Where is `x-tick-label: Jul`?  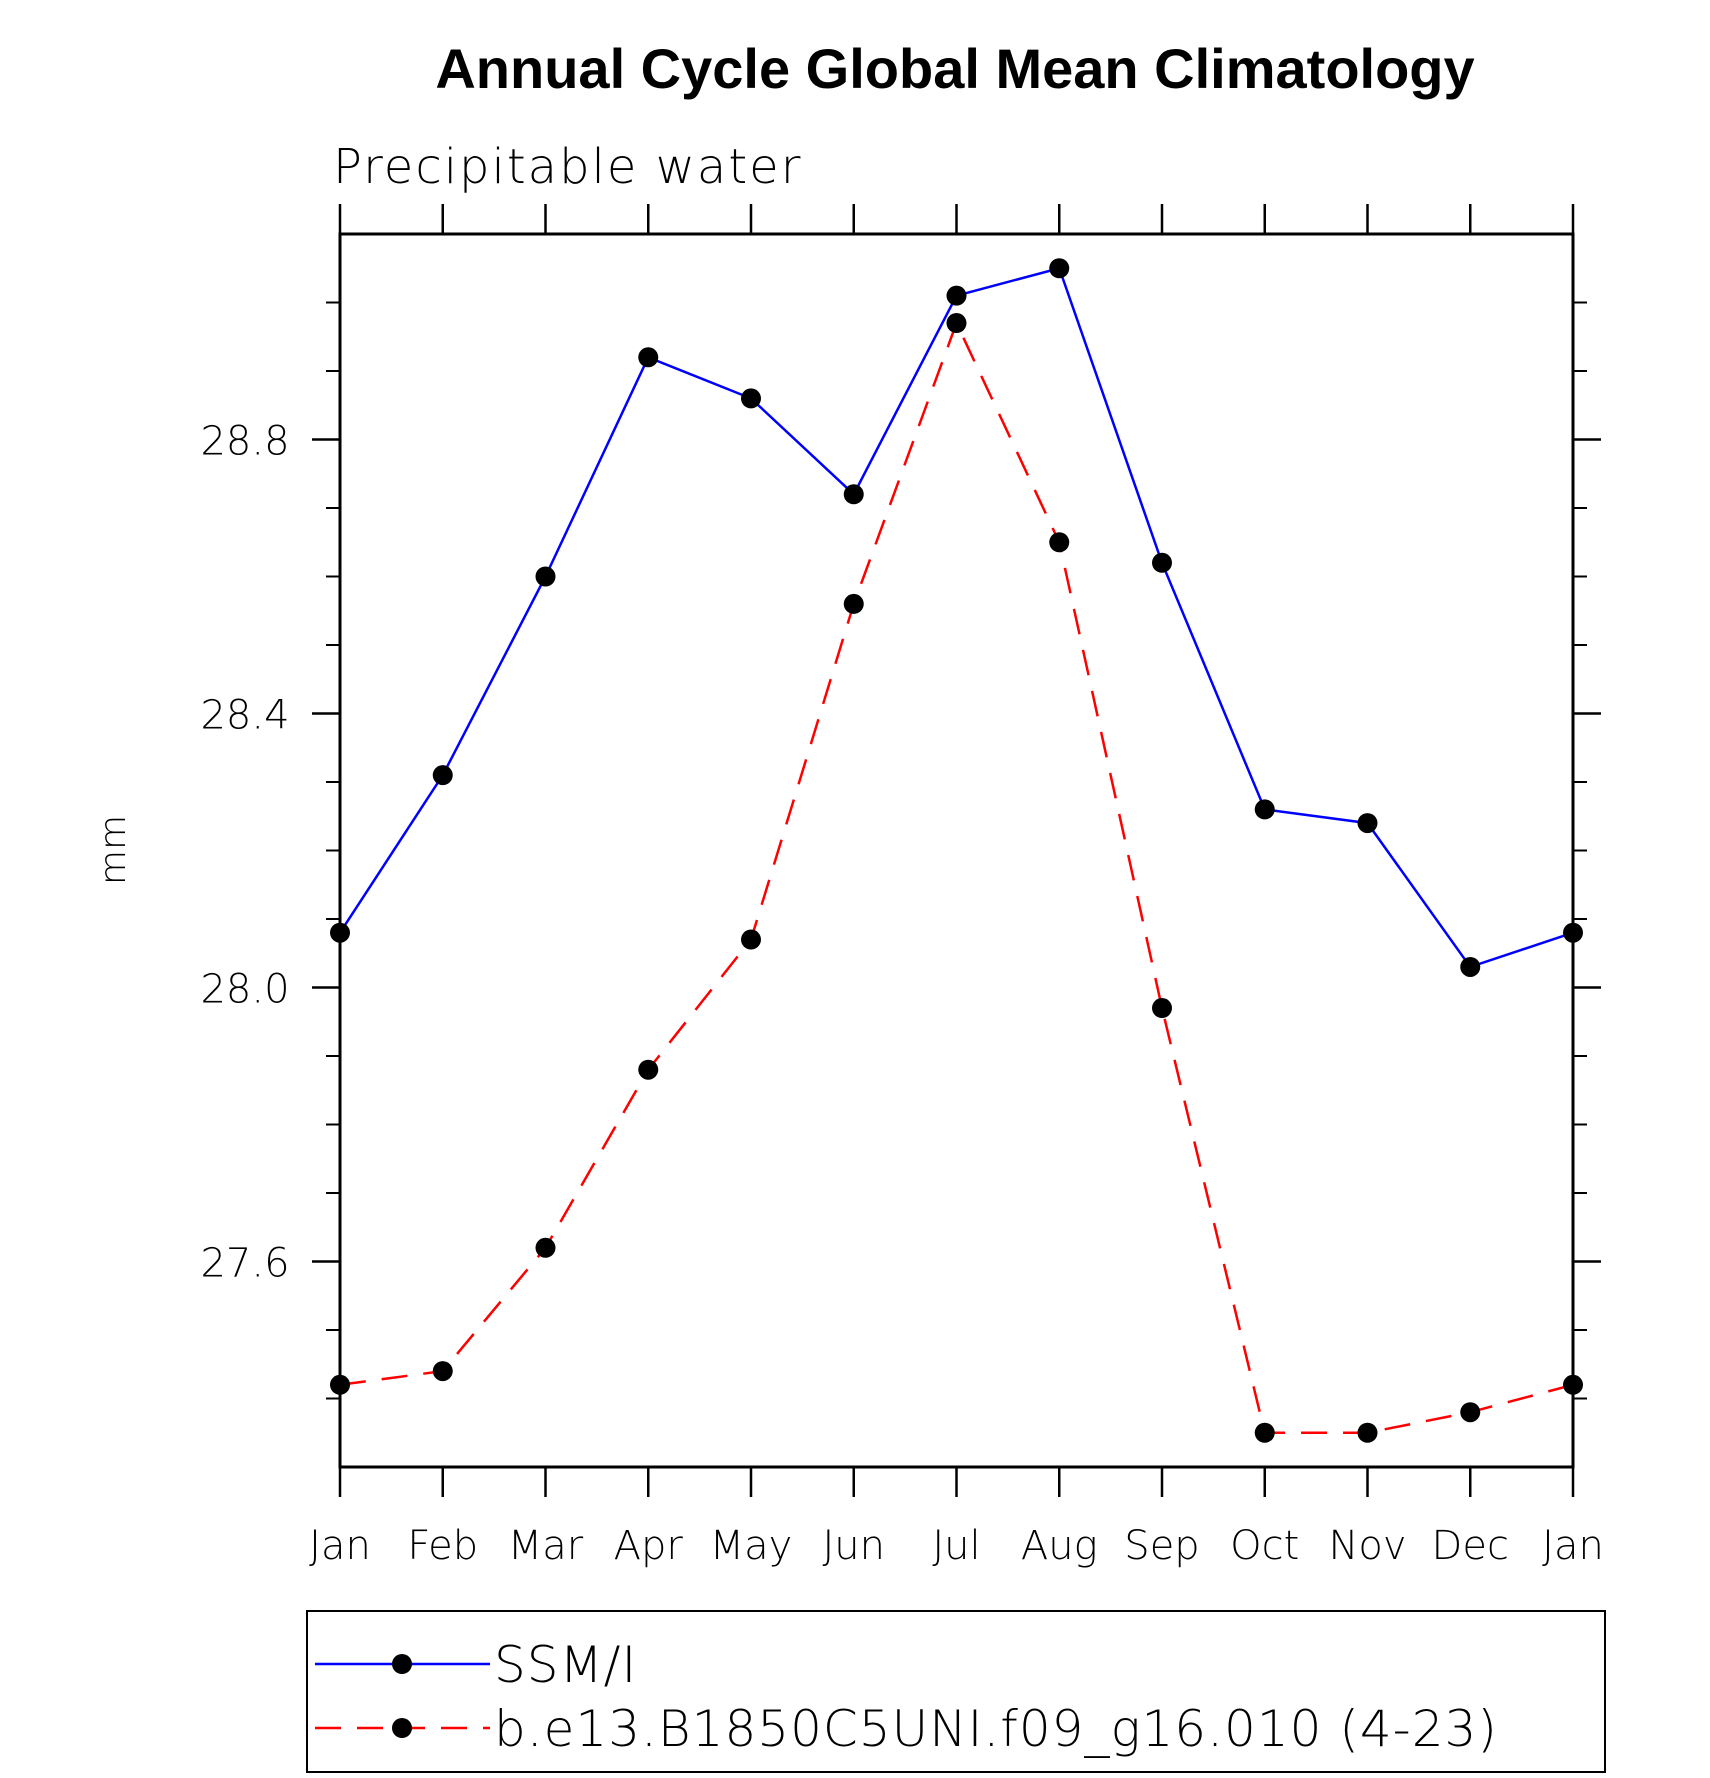 x-tick-label: Jul is located at coordinates (956, 1546).